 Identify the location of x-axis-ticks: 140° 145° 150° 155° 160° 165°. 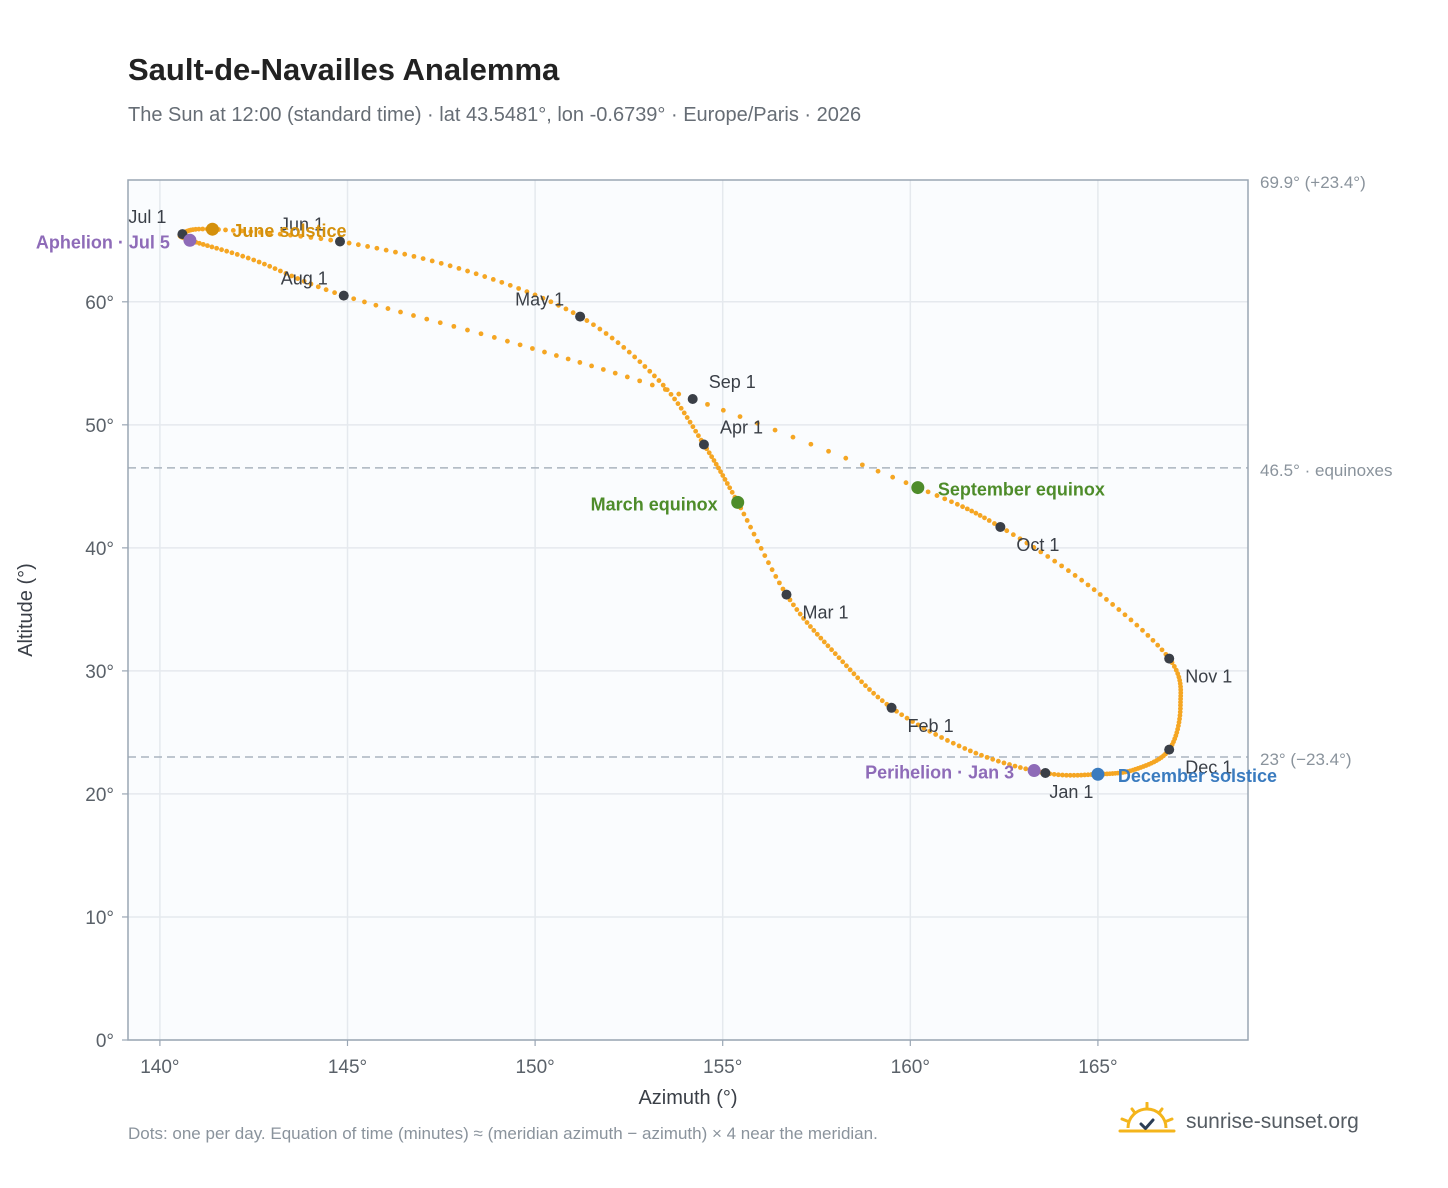
(629, 1059).